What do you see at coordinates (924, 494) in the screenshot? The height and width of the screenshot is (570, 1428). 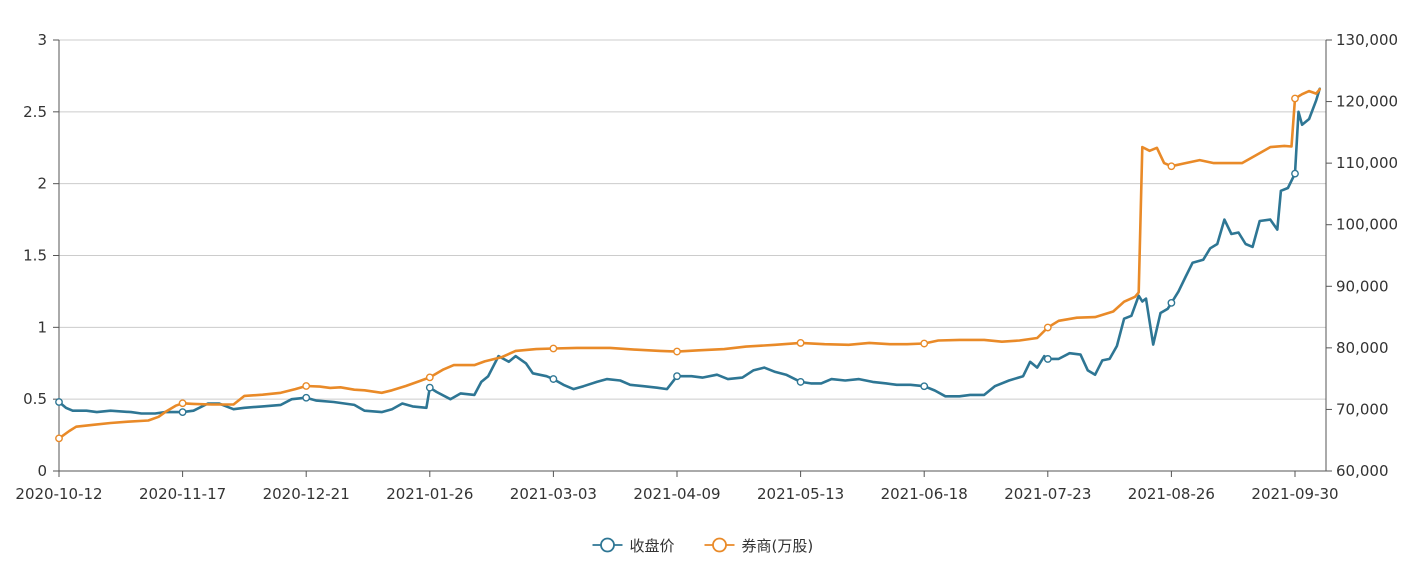 I see `x-tick-label: 2021-06-18` at bounding box center [924, 494].